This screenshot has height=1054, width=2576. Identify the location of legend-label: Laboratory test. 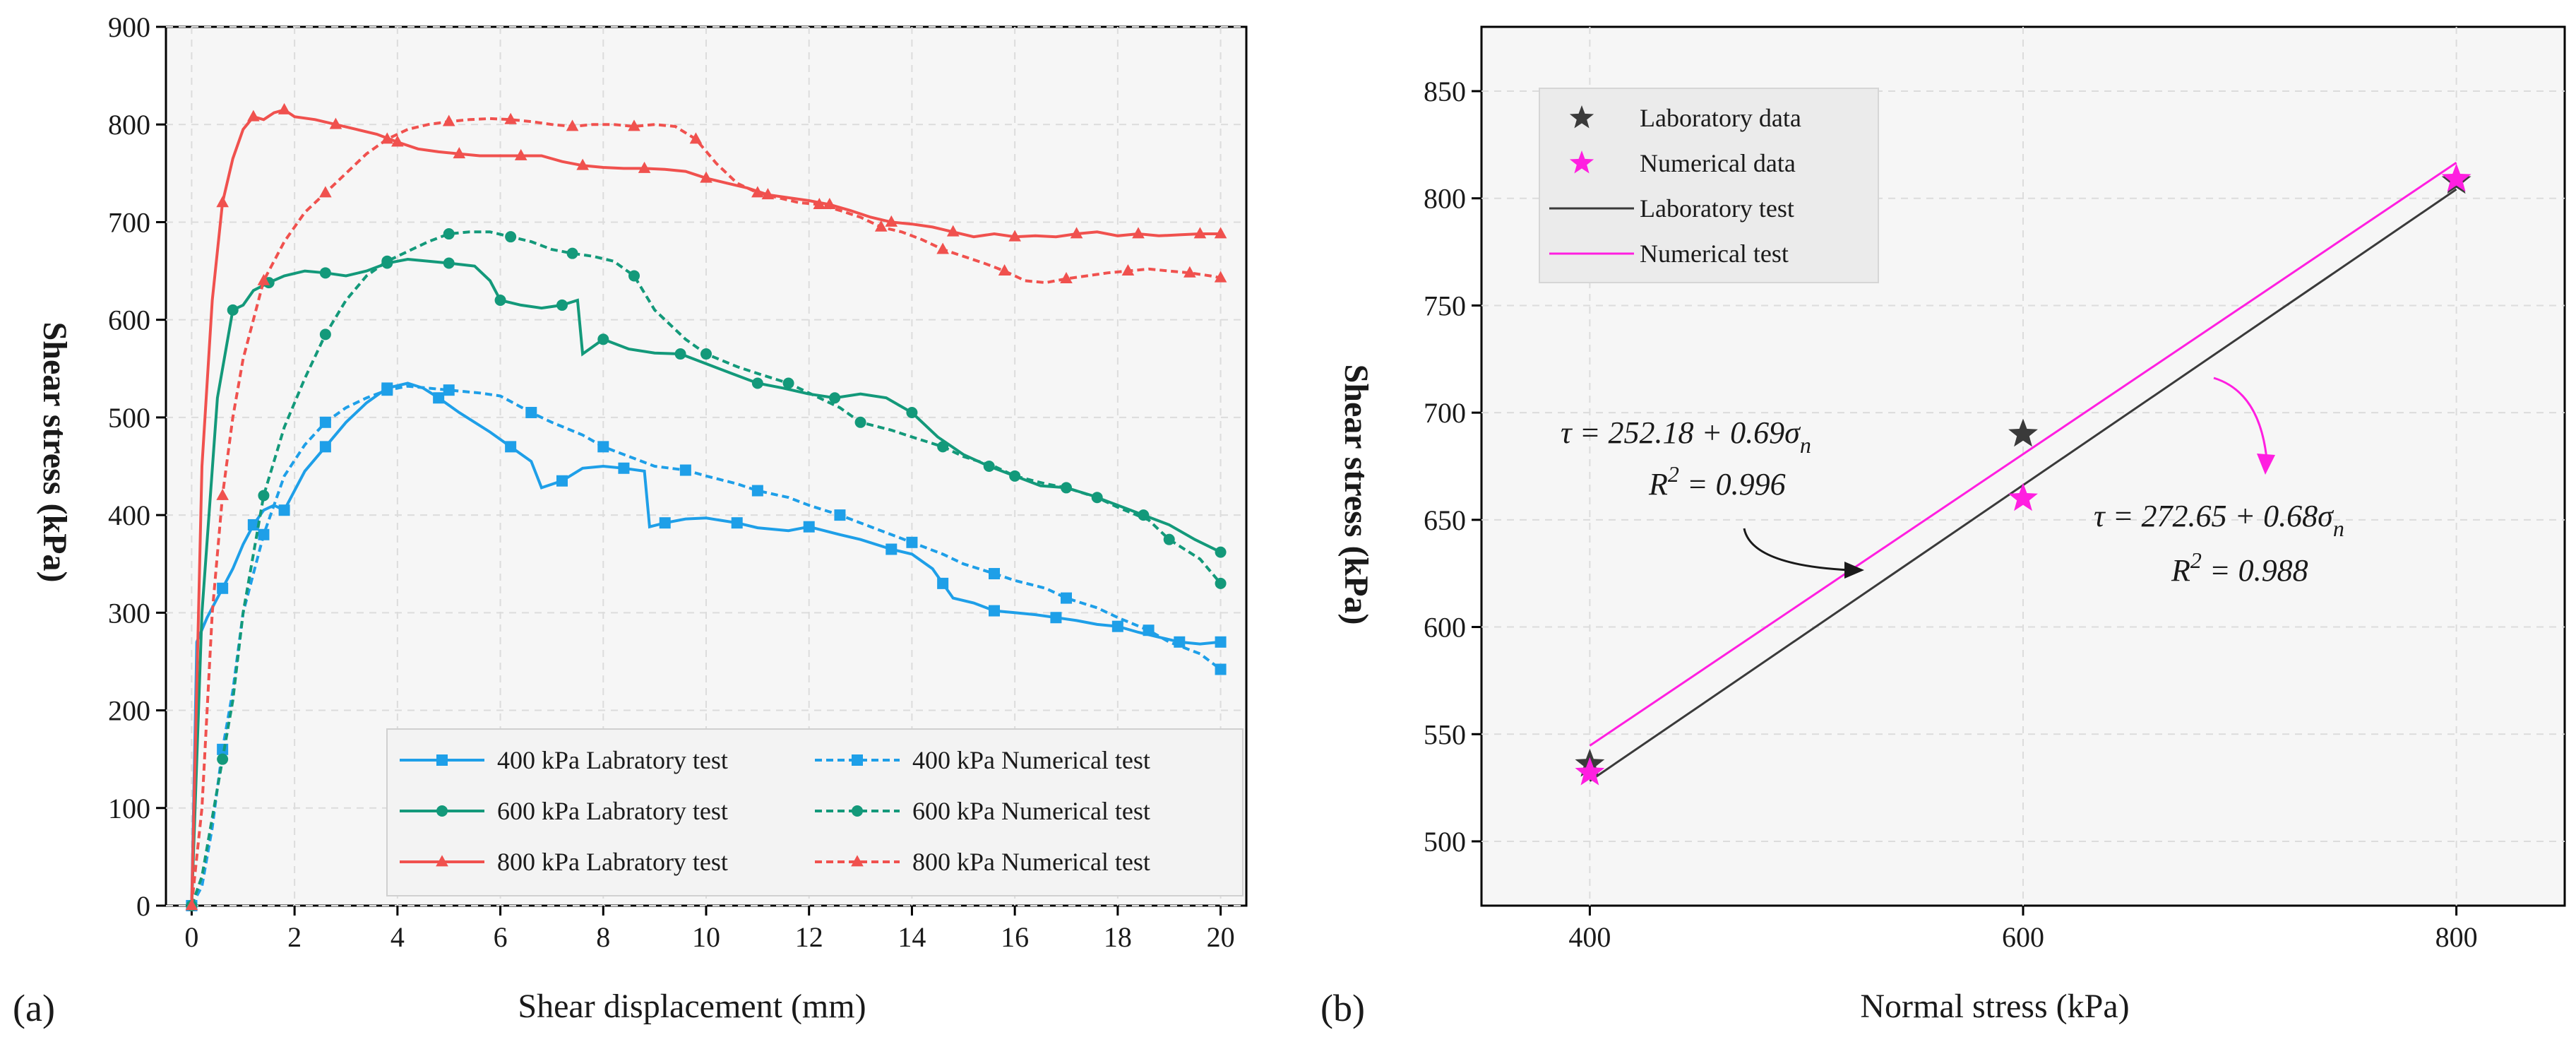
(1717, 208).